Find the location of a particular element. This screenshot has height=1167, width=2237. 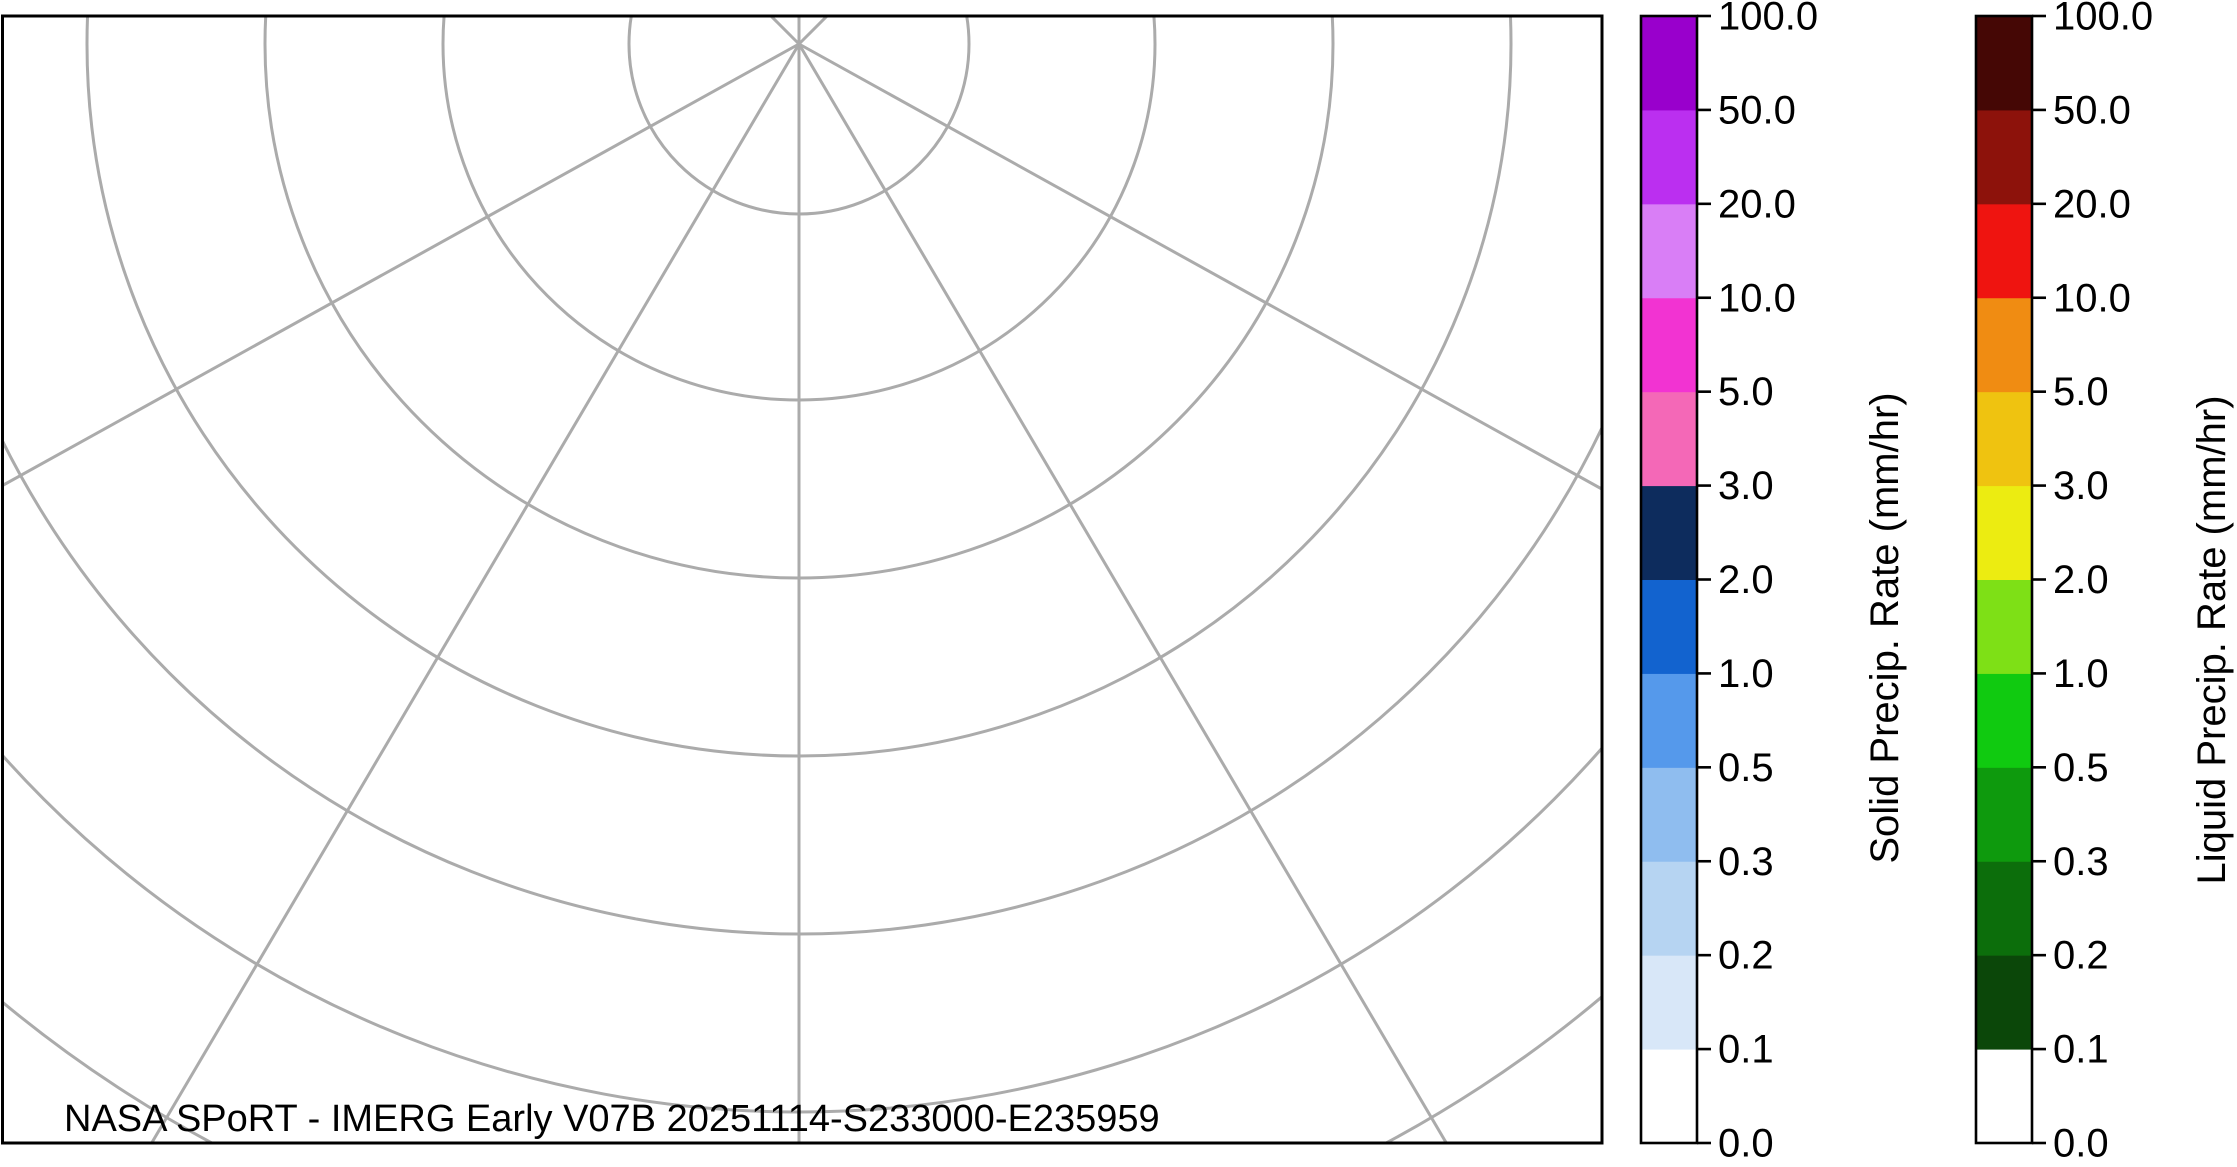

svg-text: Liquid Precip. Rate (mm/hr) is located at coordinates (2212, 639).